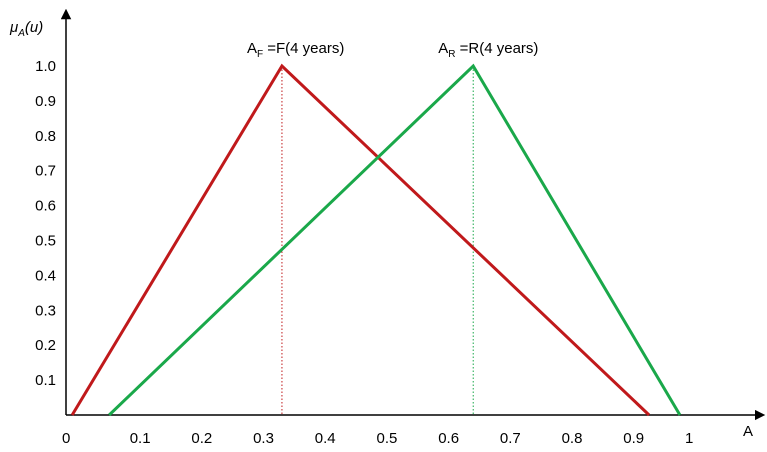 The width and height of the screenshot is (767, 452). Describe the element at coordinates (633, 438) in the screenshot. I see `x-tick-label: 0.9` at that location.